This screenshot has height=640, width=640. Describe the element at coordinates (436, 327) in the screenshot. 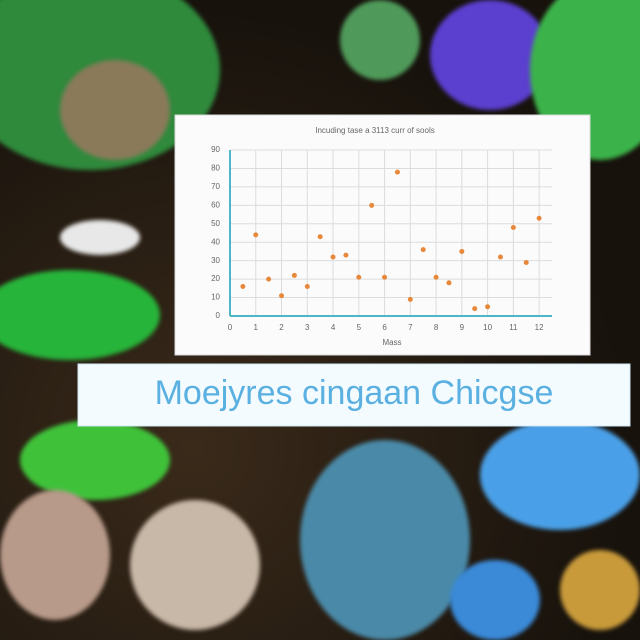

I see `x-tick-label: 8` at that location.